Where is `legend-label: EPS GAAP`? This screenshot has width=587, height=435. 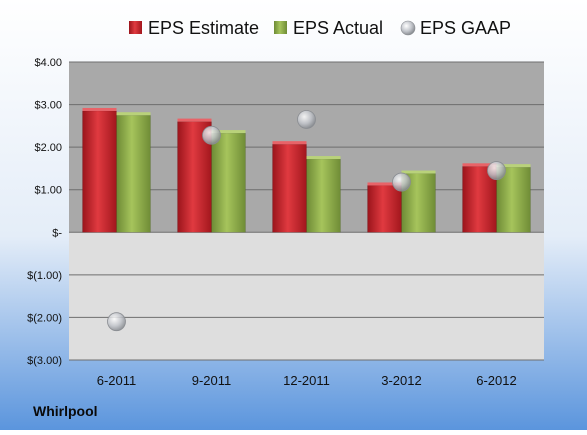
legend-label: EPS GAAP is located at coordinates (465, 28).